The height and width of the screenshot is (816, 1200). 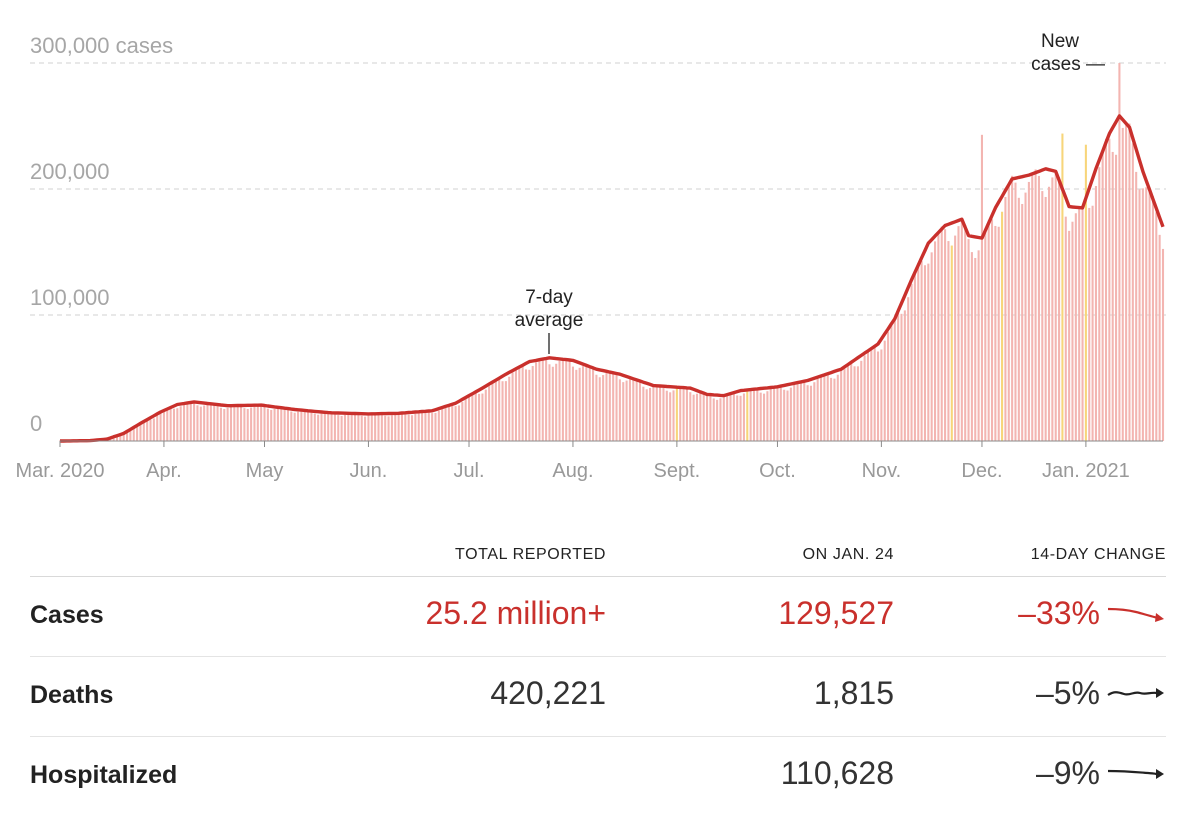 I want to click on cases-total: 25.2 million+, so click(x=515, y=613).